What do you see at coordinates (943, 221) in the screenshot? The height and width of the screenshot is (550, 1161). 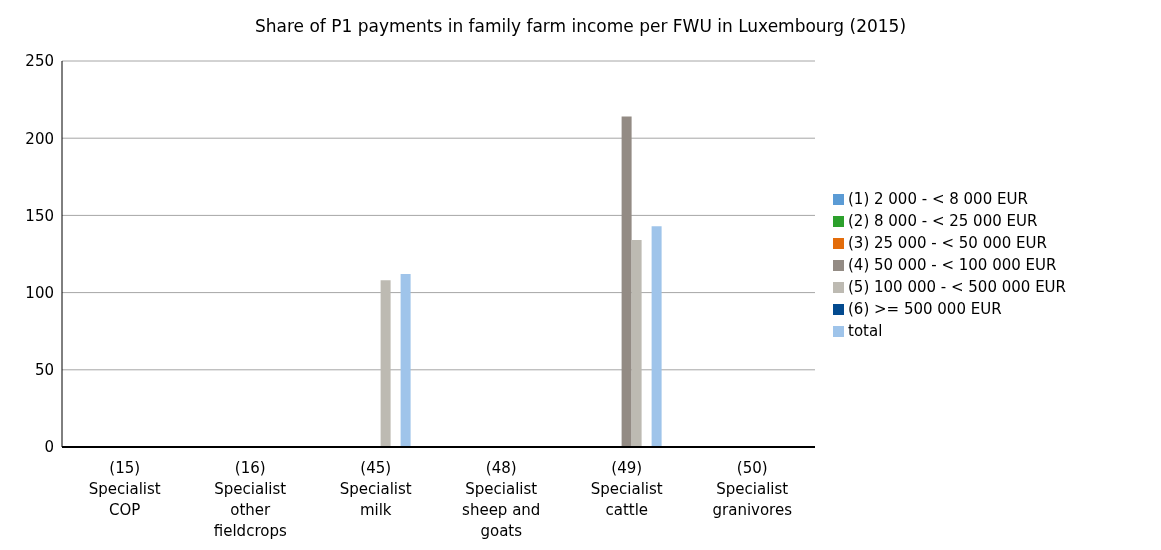 I see `legend-label: (2) 8 000 - < 25 000 EUR` at bounding box center [943, 221].